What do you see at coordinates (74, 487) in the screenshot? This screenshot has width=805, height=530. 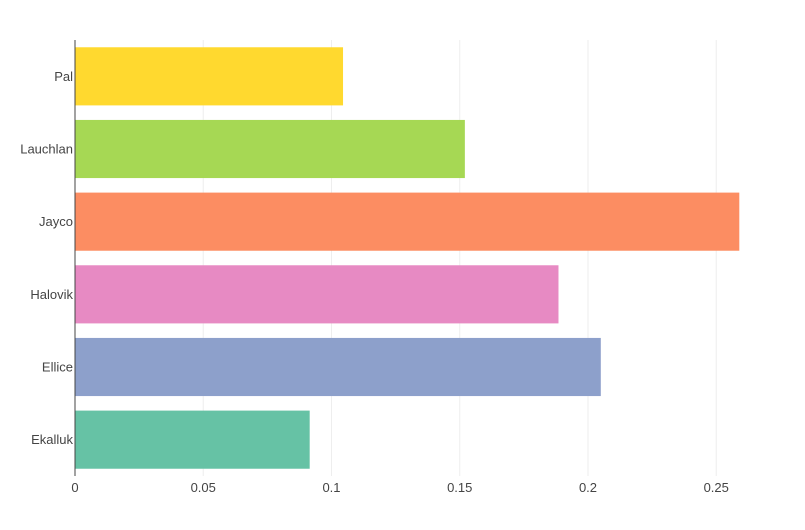 I see `x-tick-label: 0` at bounding box center [74, 487].